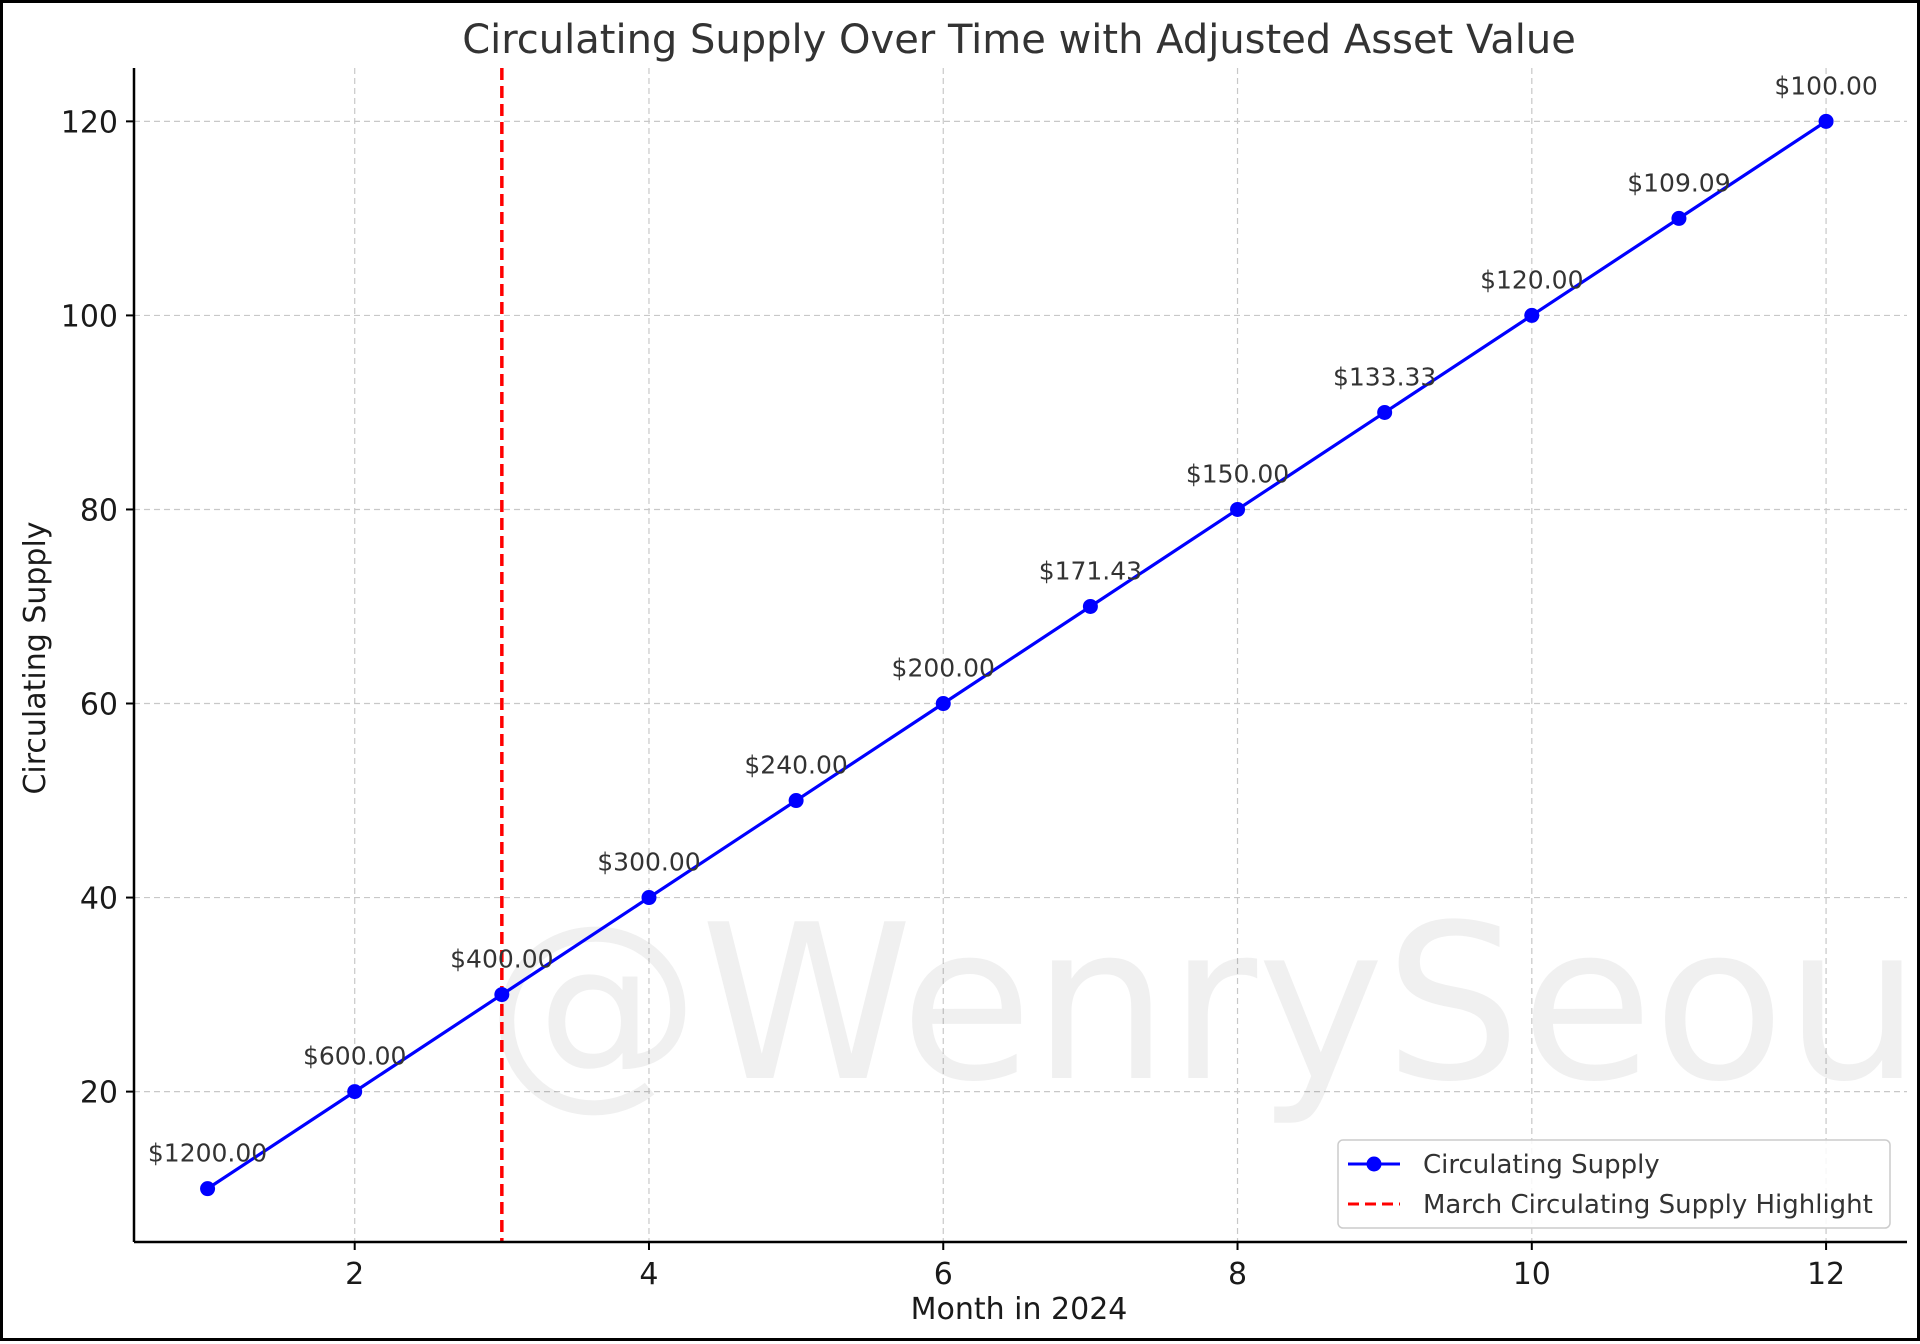 This screenshot has height=1344, width=1920. What do you see at coordinates (1531, 279) in the screenshot?
I see `data-label: $120.00` at bounding box center [1531, 279].